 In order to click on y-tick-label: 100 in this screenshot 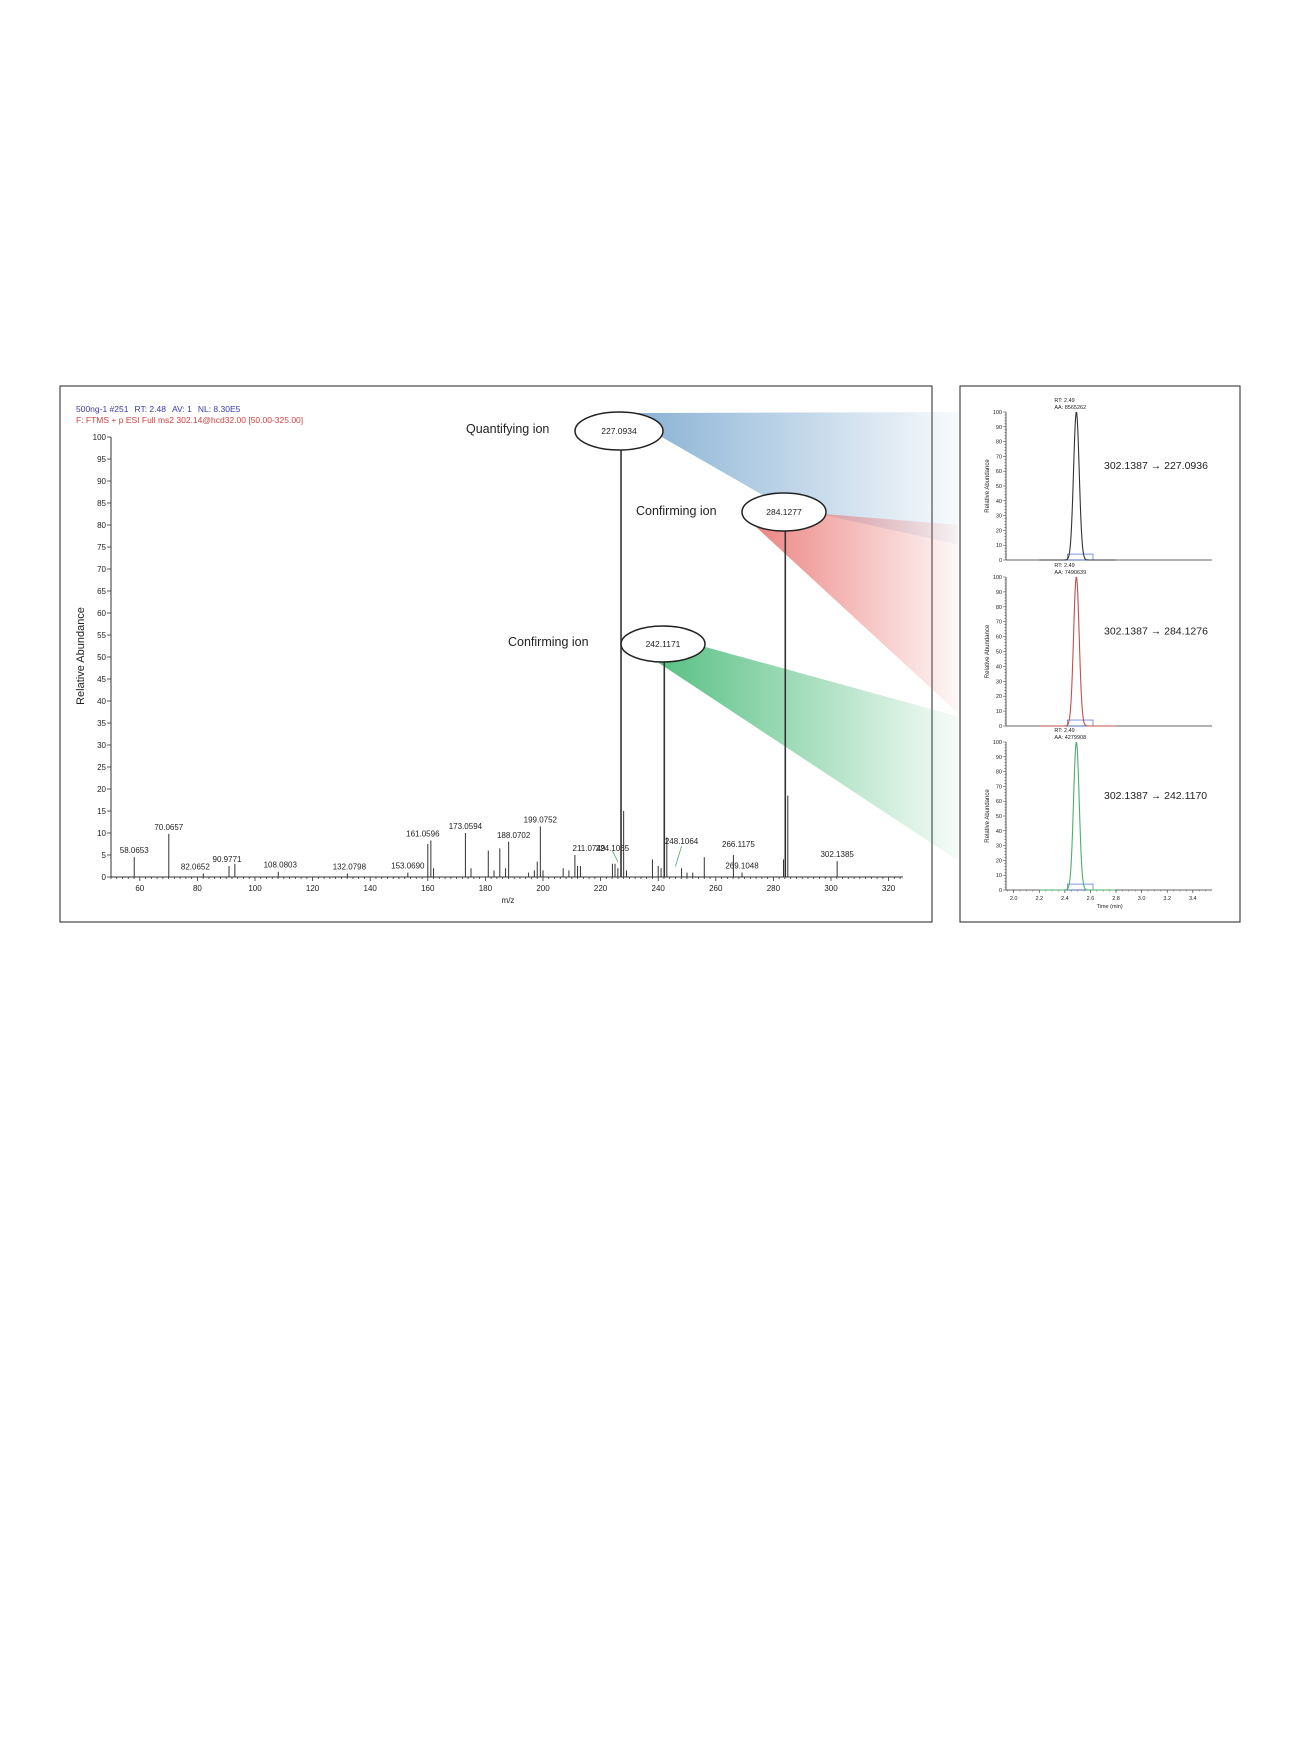, I will do `click(100, 437)`.